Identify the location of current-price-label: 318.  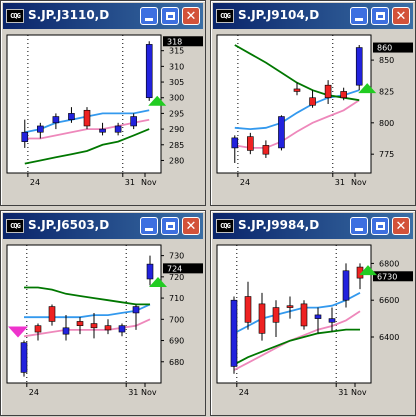
(174, 41).